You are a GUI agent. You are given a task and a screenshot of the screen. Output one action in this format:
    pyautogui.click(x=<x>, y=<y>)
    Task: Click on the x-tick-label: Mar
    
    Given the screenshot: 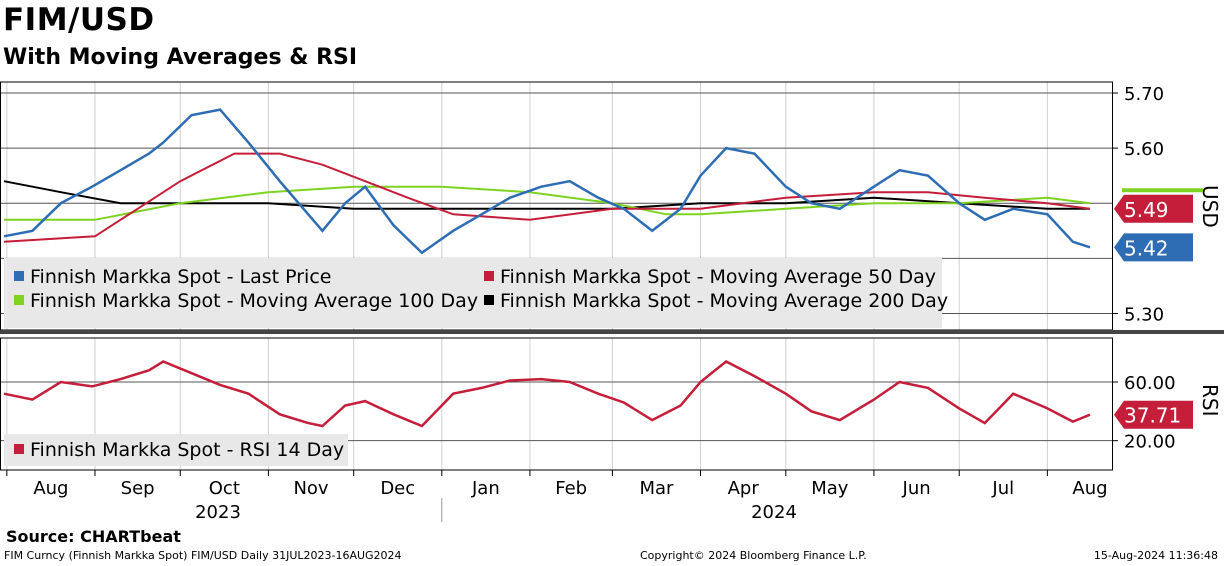 What is the action you would take?
    pyautogui.click(x=656, y=488)
    